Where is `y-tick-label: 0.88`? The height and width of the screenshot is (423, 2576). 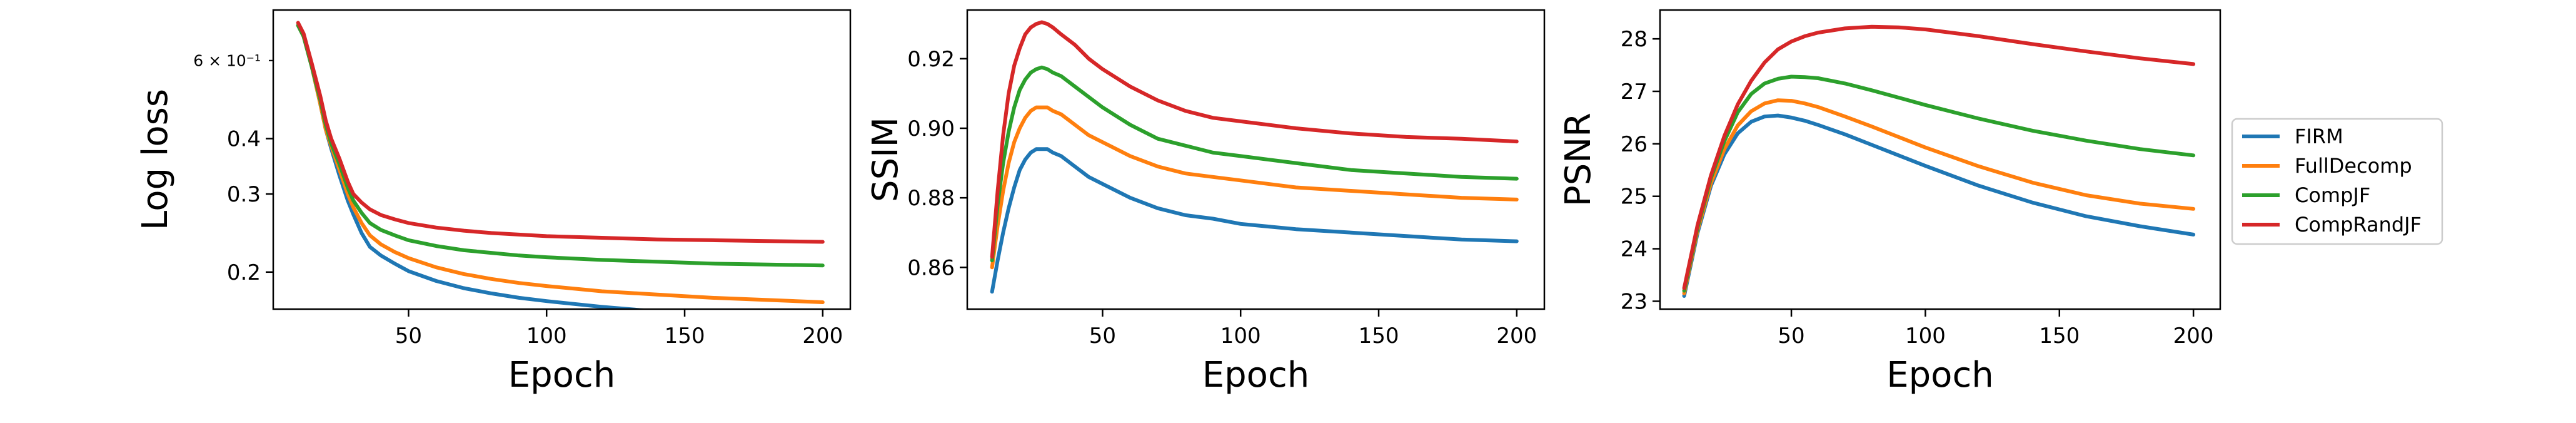
y-tick-label: 0.88 is located at coordinates (931, 199).